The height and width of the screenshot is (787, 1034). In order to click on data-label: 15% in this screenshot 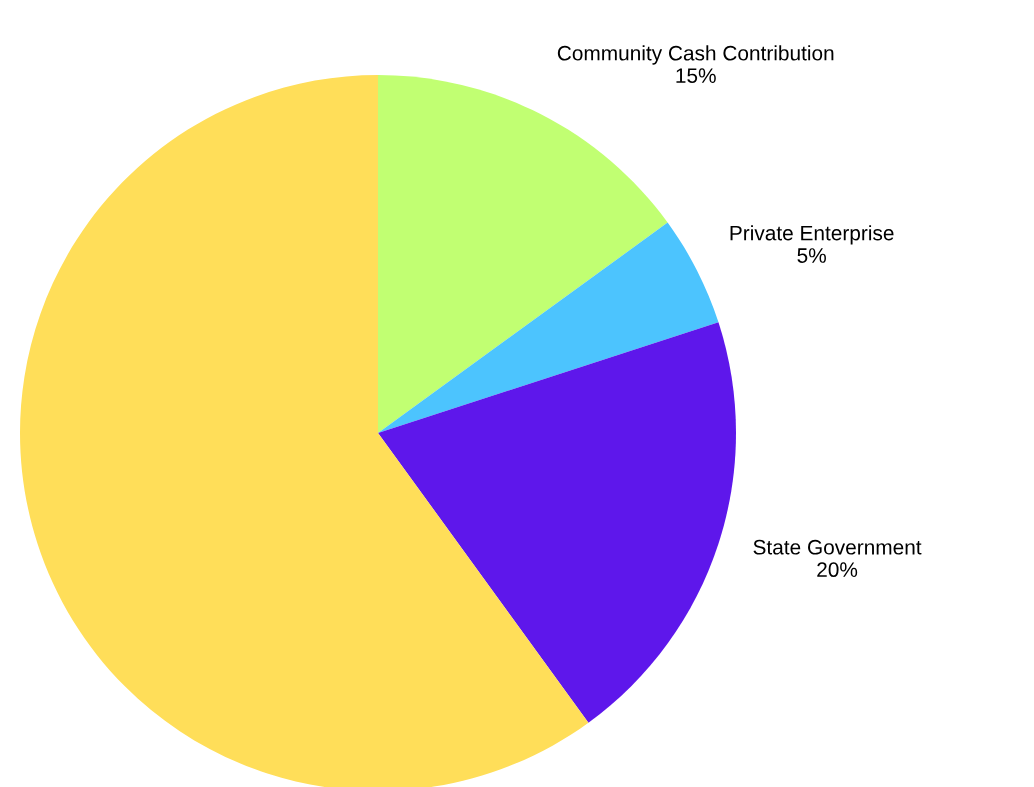, I will do `click(696, 75)`.